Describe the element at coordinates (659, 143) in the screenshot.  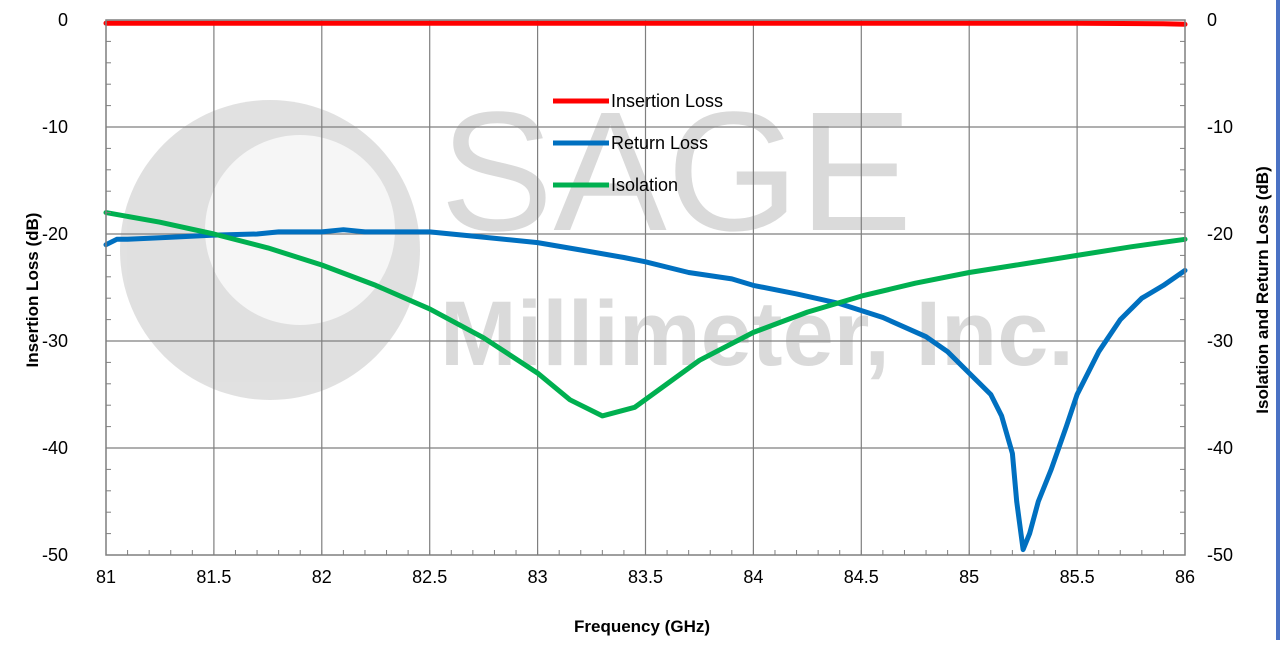
I see `legend-label-return-loss: Return Loss` at that location.